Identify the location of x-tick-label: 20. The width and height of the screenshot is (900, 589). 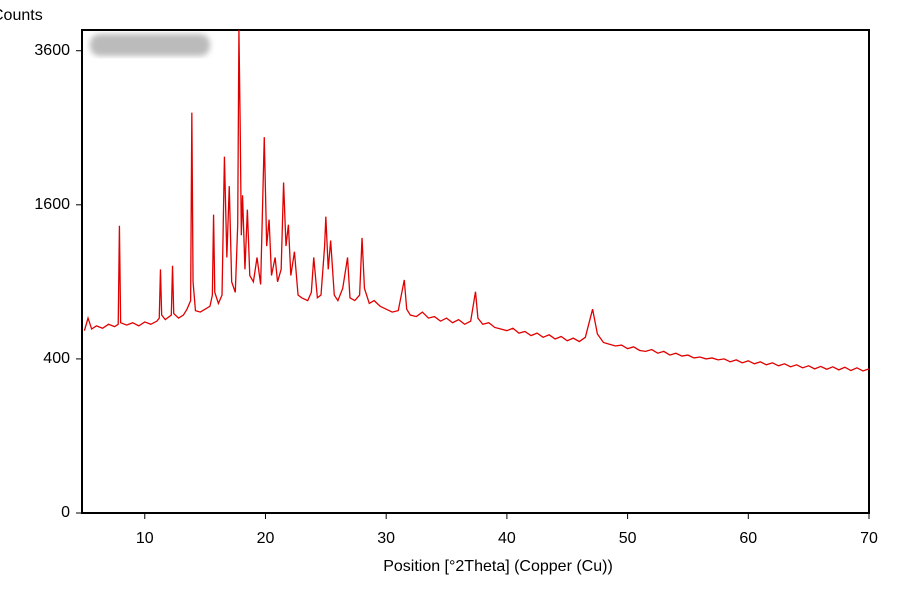
(266, 538).